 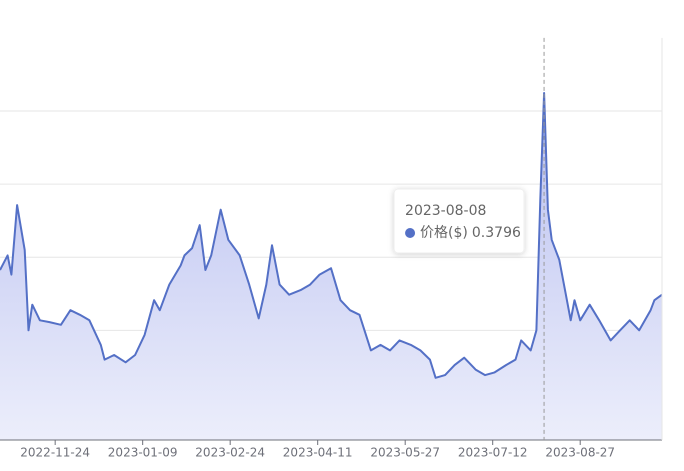 I want to click on x-tick-label: 2022-11-24, so click(x=55, y=453).